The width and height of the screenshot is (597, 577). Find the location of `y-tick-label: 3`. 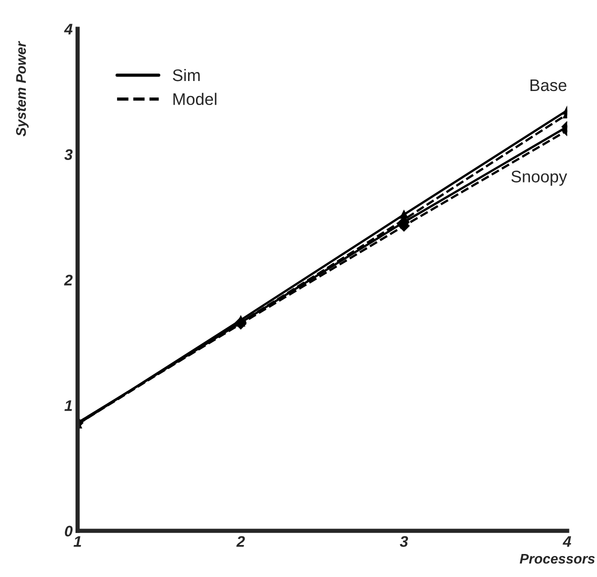

y-tick-label: 3 is located at coordinates (68, 154).